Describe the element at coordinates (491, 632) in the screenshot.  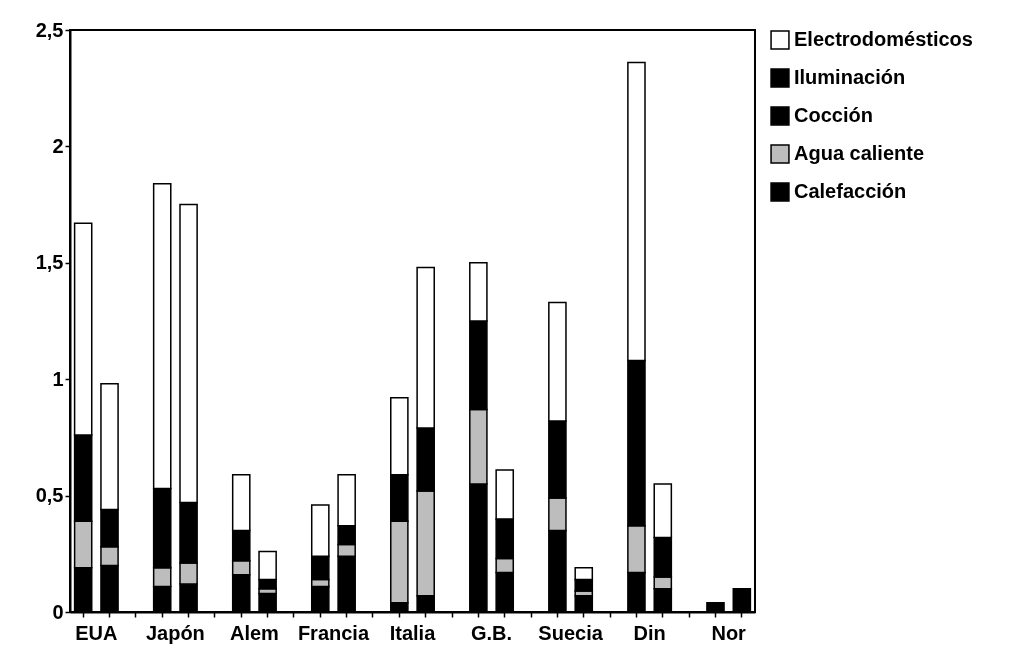
I see `x-tick-label: G.B.` at that location.